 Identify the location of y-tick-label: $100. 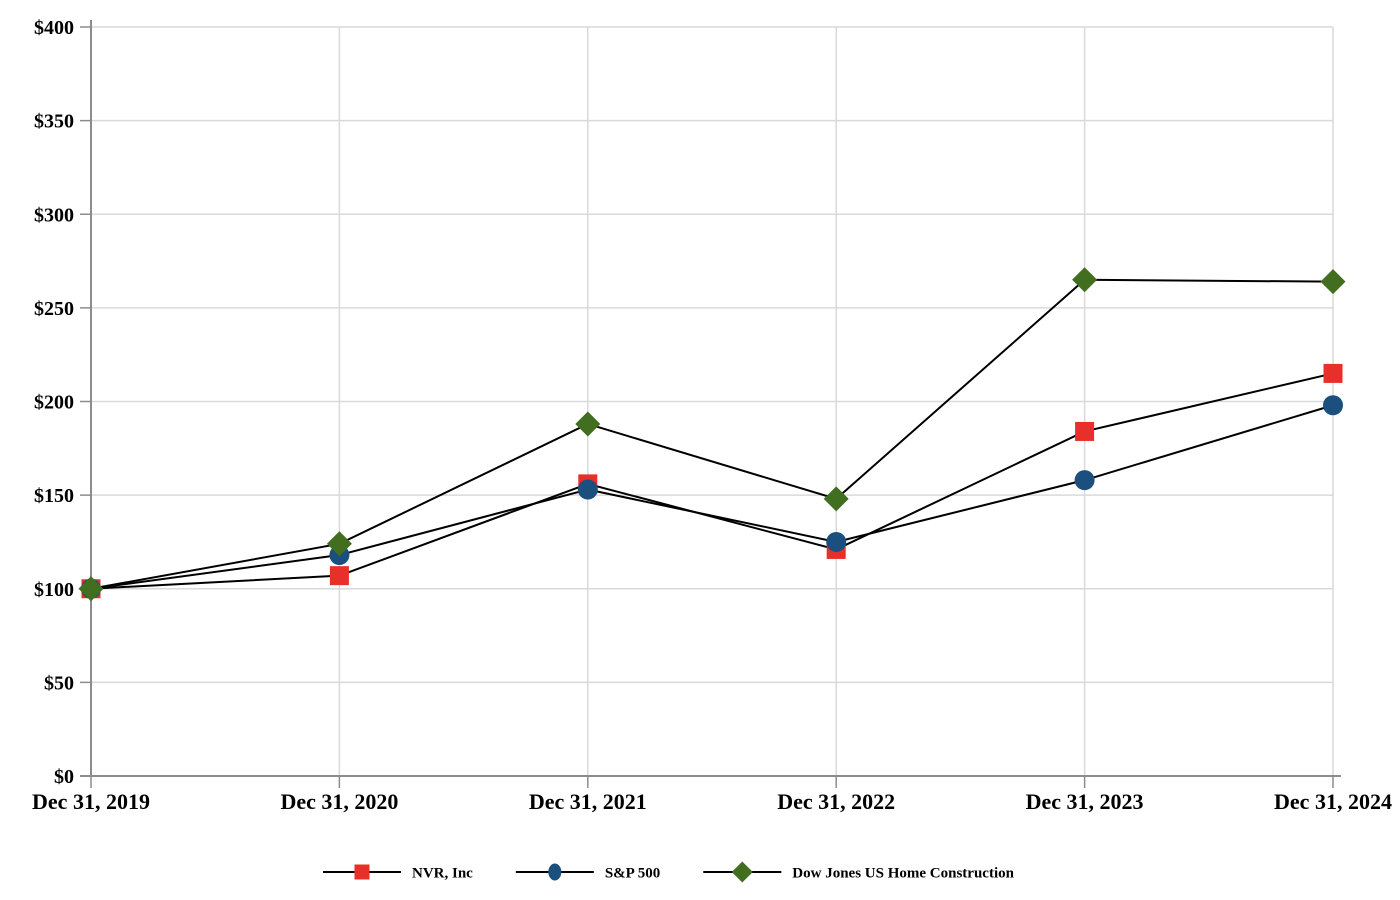
(54, 590).